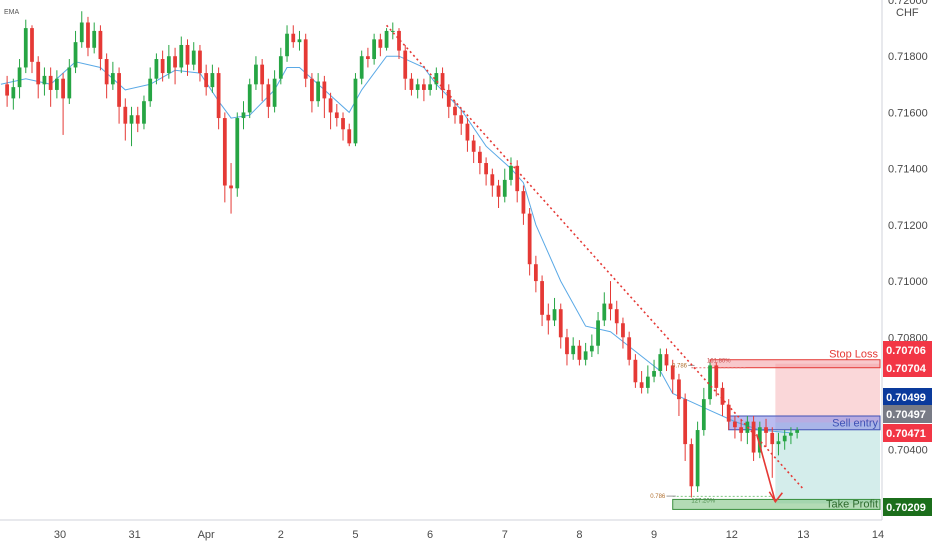 The height and width of the screenshot is (555, 932). I want to click on price-tag-label: 0.70706, so click(906, 351).